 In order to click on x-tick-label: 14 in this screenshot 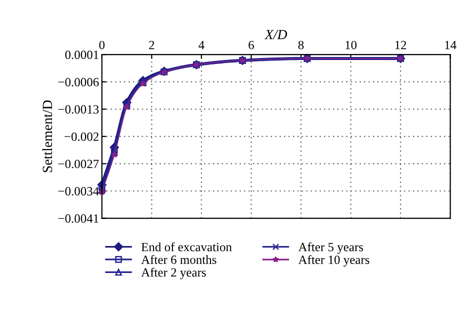, I will do `click(450, 45)`.